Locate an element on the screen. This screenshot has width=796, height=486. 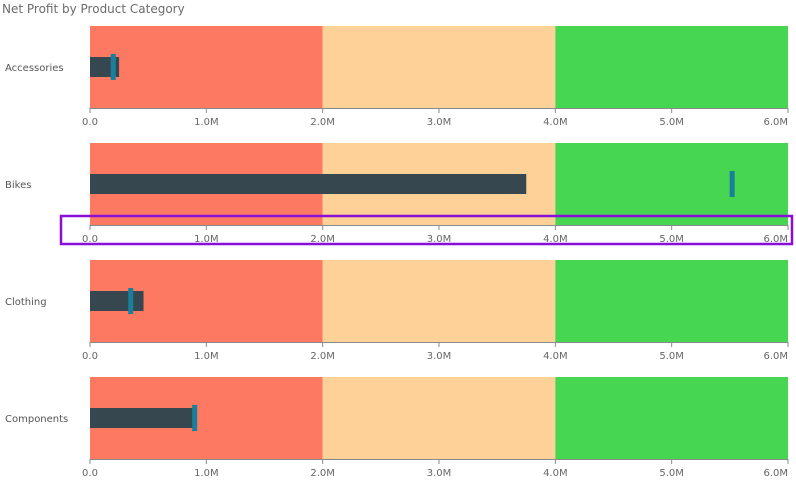
highlight-box is located at coordinates (426, 230).